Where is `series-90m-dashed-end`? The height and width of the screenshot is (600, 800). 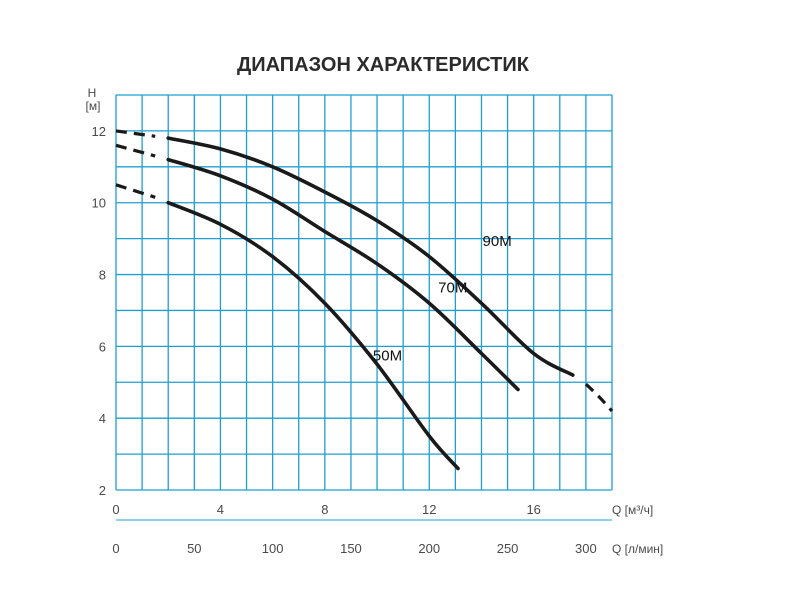 series-90m-dashed-end is located at coordinates (599, 397).